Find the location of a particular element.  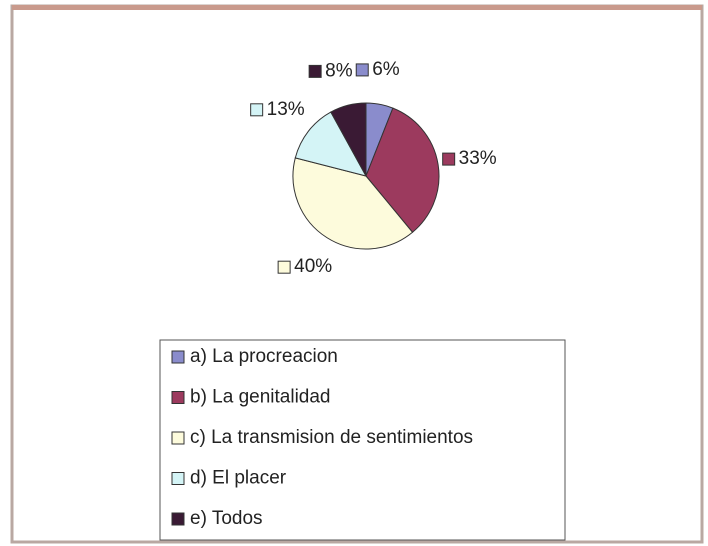

legend-label: a) La procreacion is located at coordinates (264, 356).